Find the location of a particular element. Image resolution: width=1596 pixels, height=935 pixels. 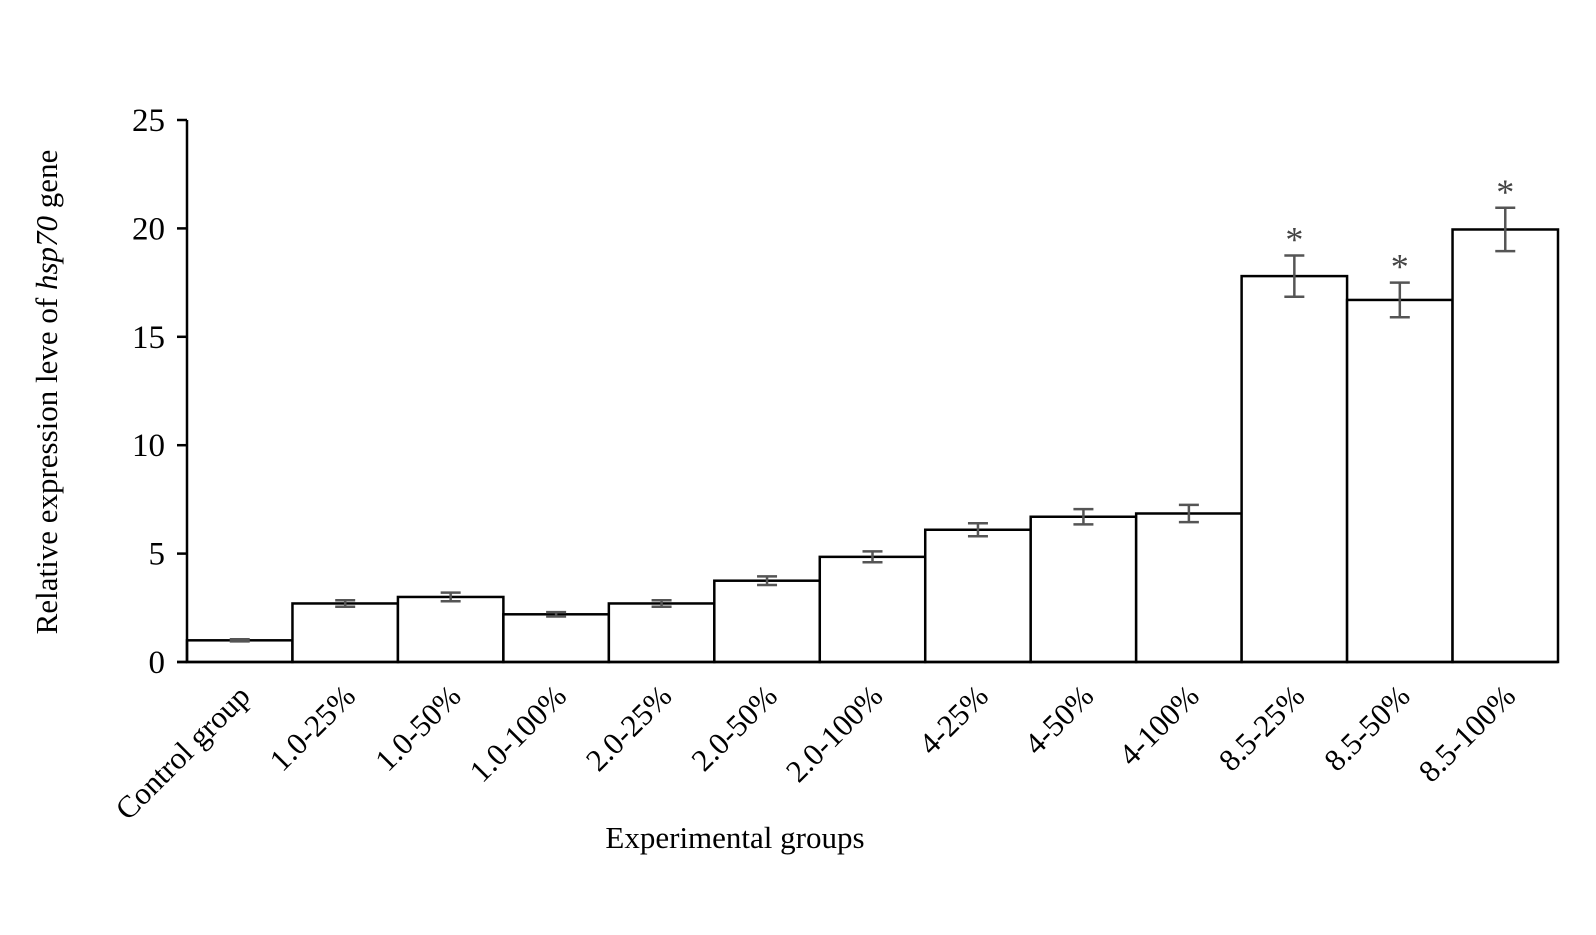

x-tick-label: 1.0-25% is located at coordinates (313, 728).